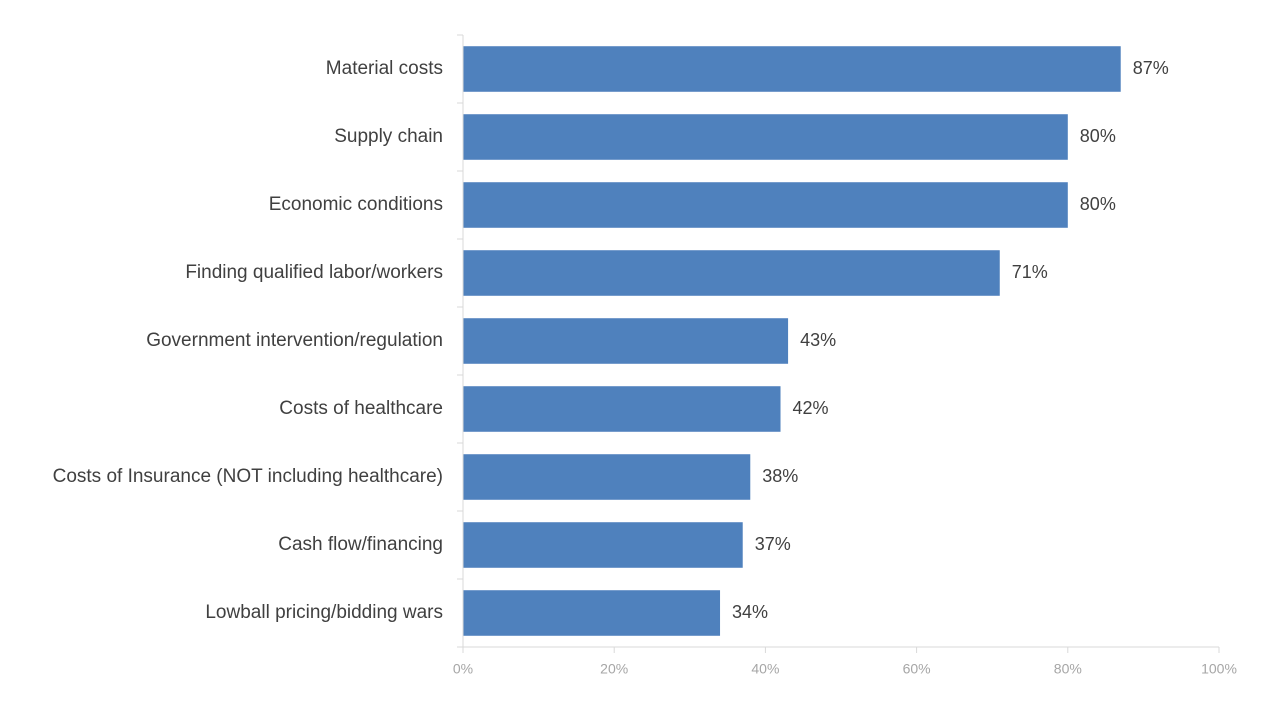 The width and height of the screenshot is (1280, 720). Describe the element at coordinates (765, 669) in the screenshot. I see `x-tick-label: 40%` at that location.